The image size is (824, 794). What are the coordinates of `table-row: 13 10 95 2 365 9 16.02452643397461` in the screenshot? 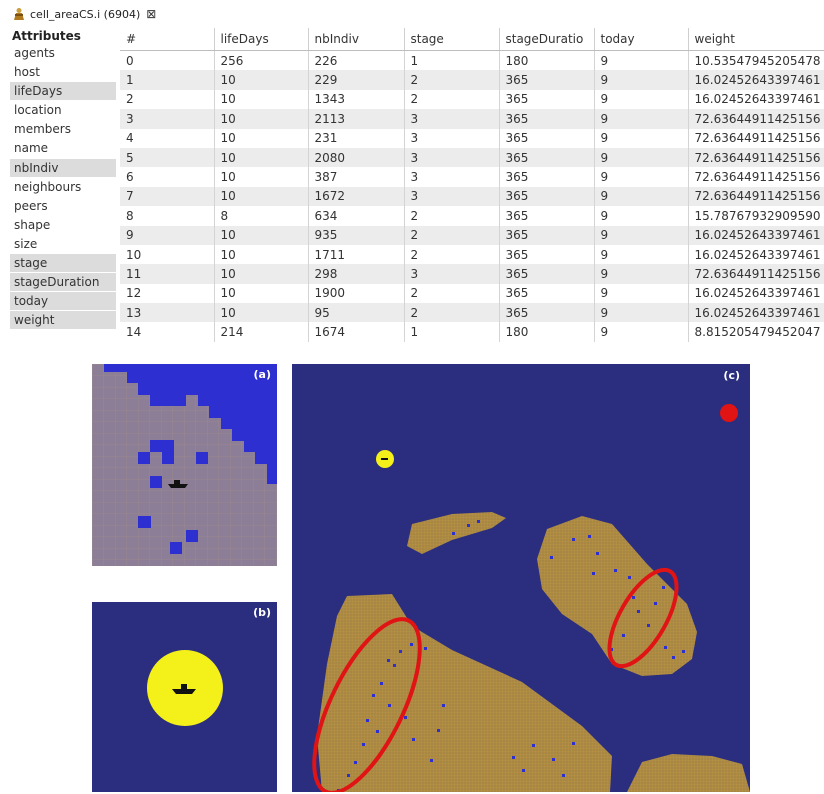 It's located at (472, 313).